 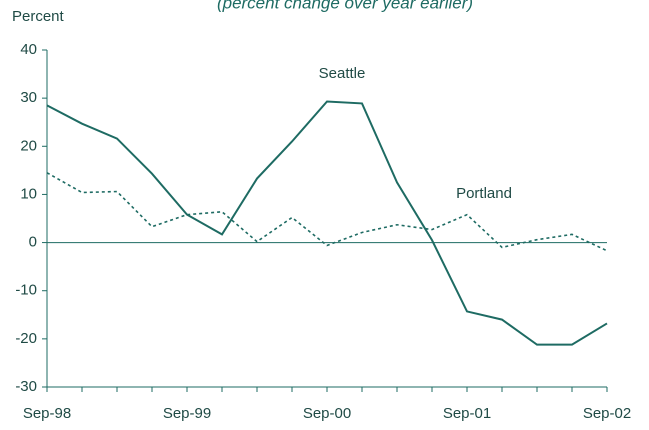 I want to click on x-tick-label: Sep-99, so click(x=187, y=413).